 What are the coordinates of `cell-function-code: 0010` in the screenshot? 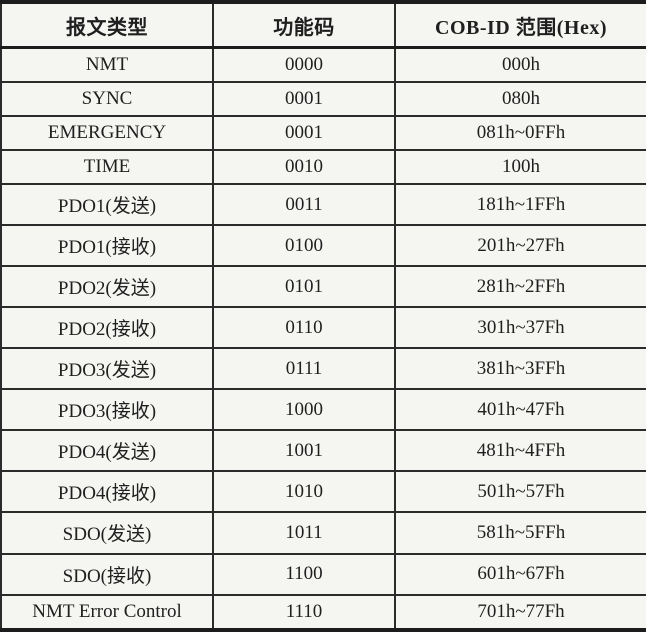 It's located at (304, 167).